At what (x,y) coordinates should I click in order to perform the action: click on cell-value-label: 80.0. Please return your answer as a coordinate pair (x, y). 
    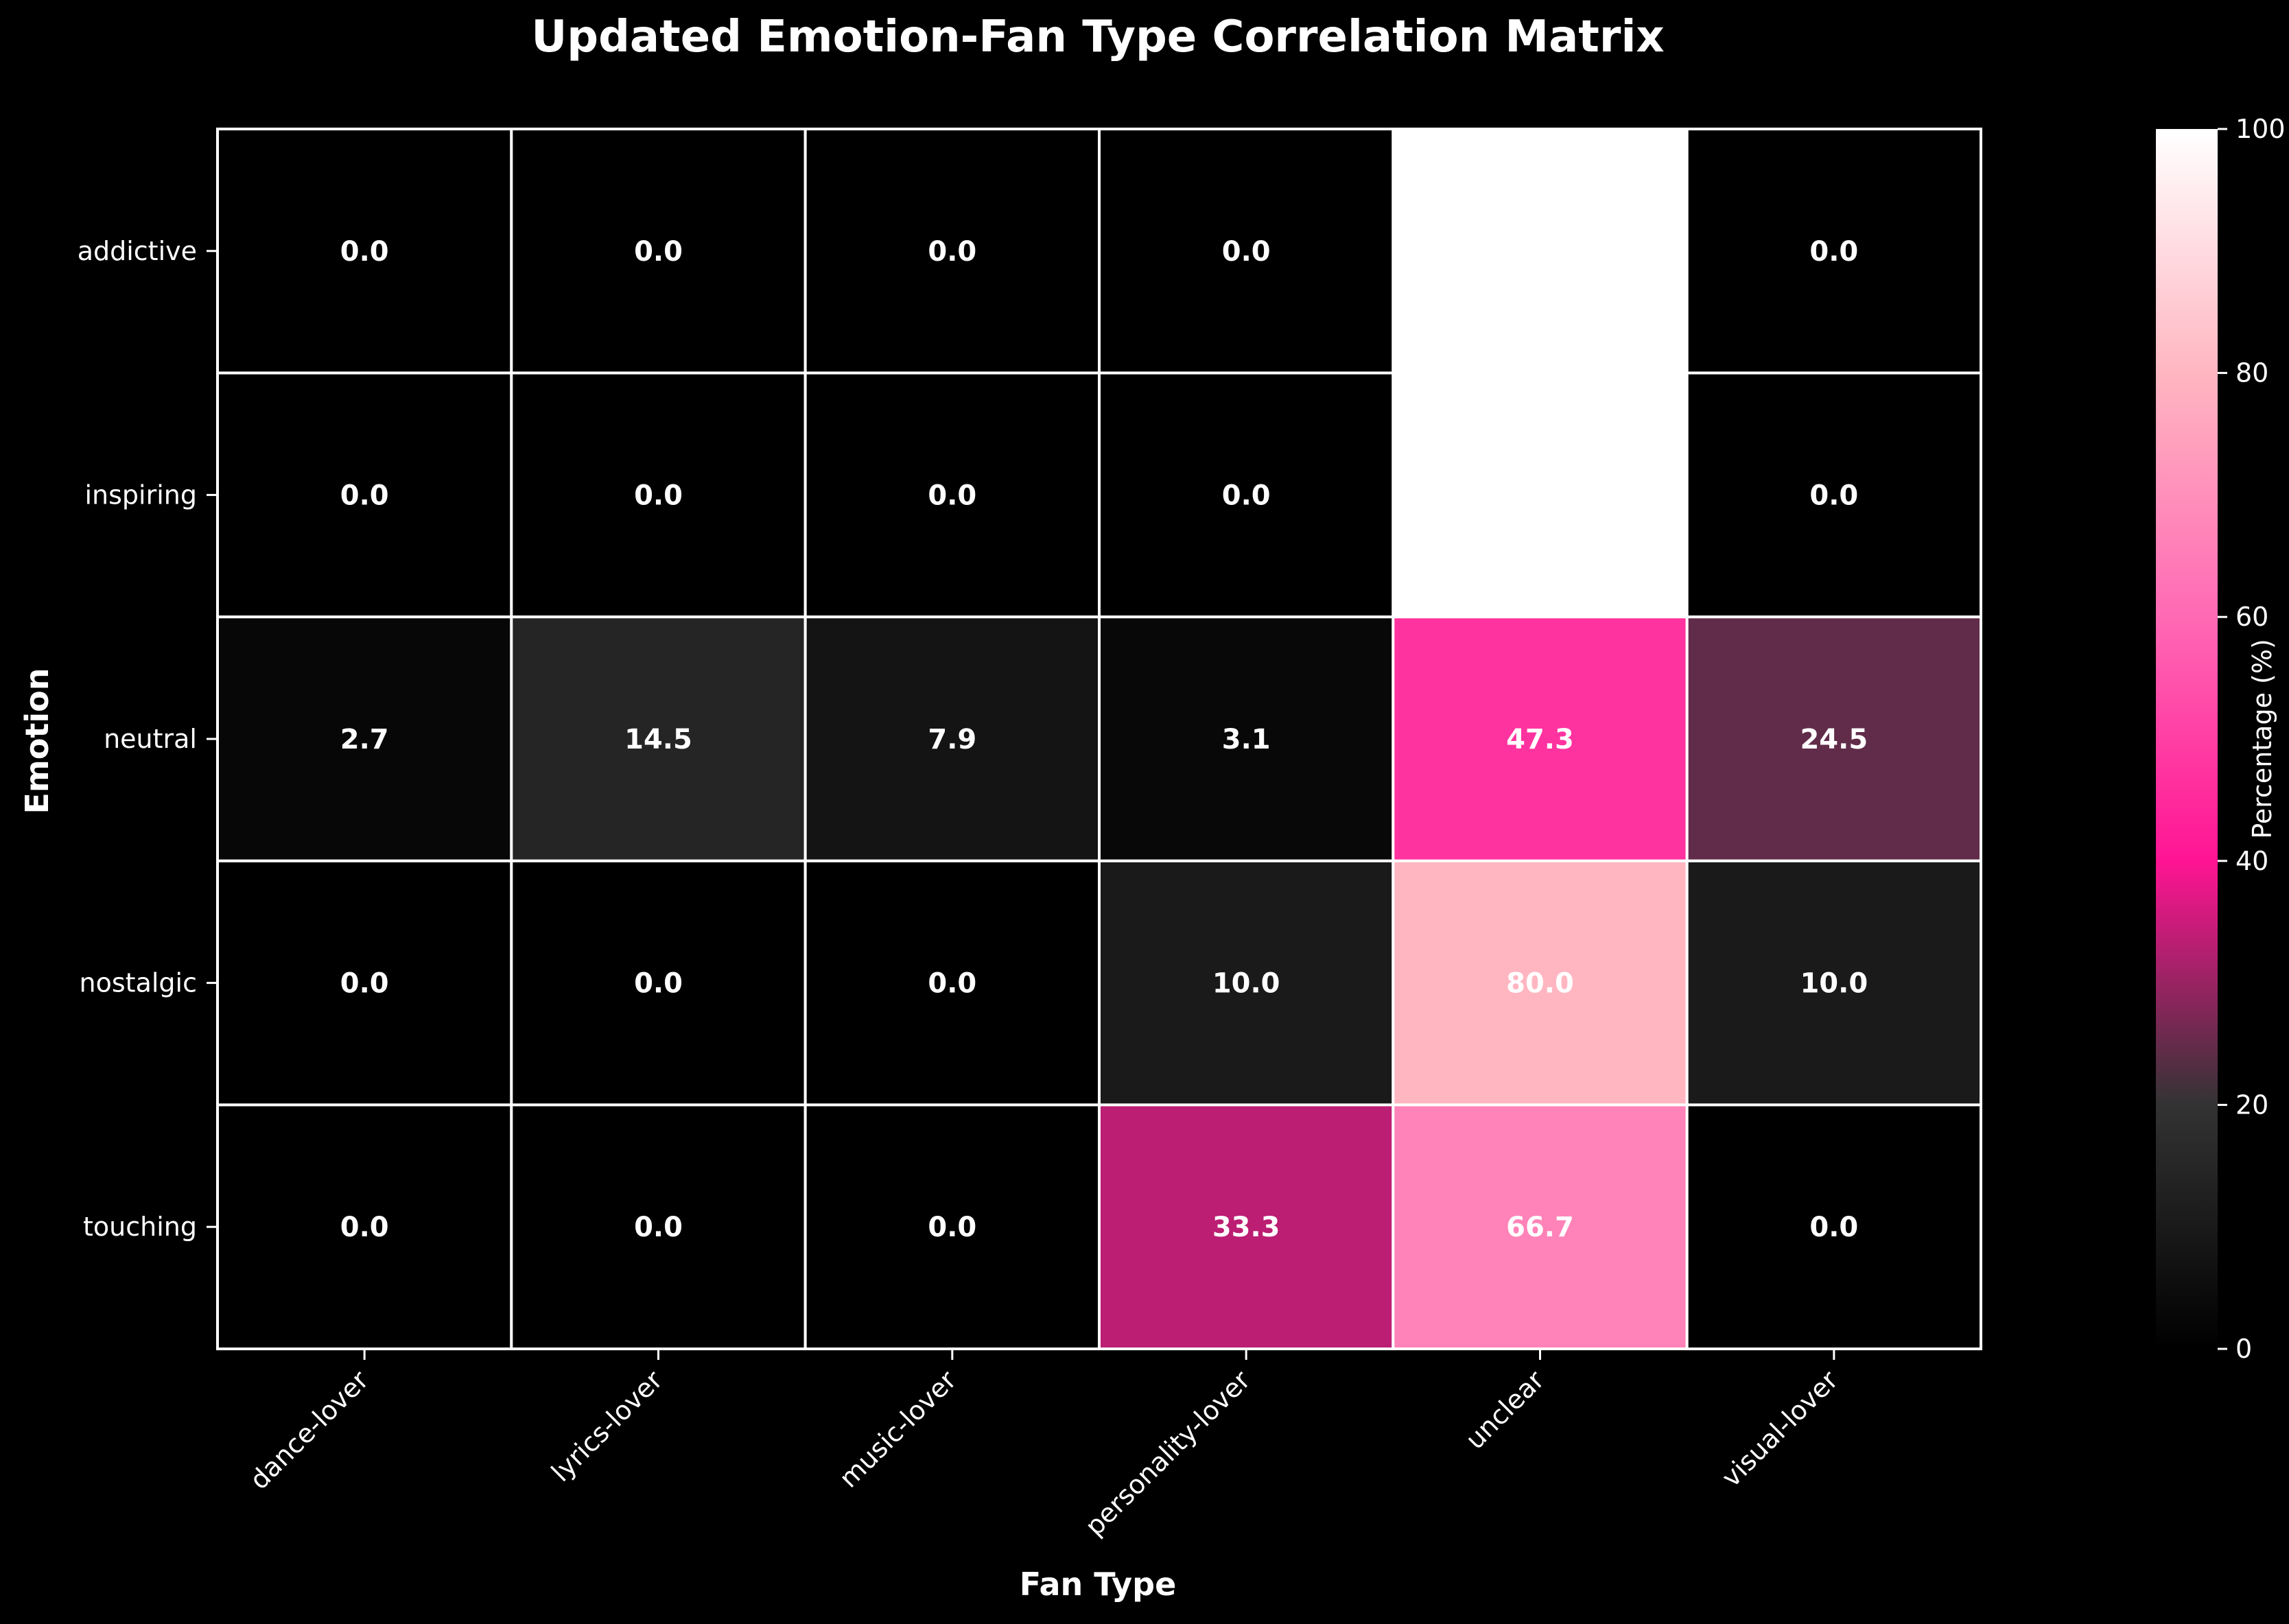
    Looking at the image, I should click on (1540, 984).